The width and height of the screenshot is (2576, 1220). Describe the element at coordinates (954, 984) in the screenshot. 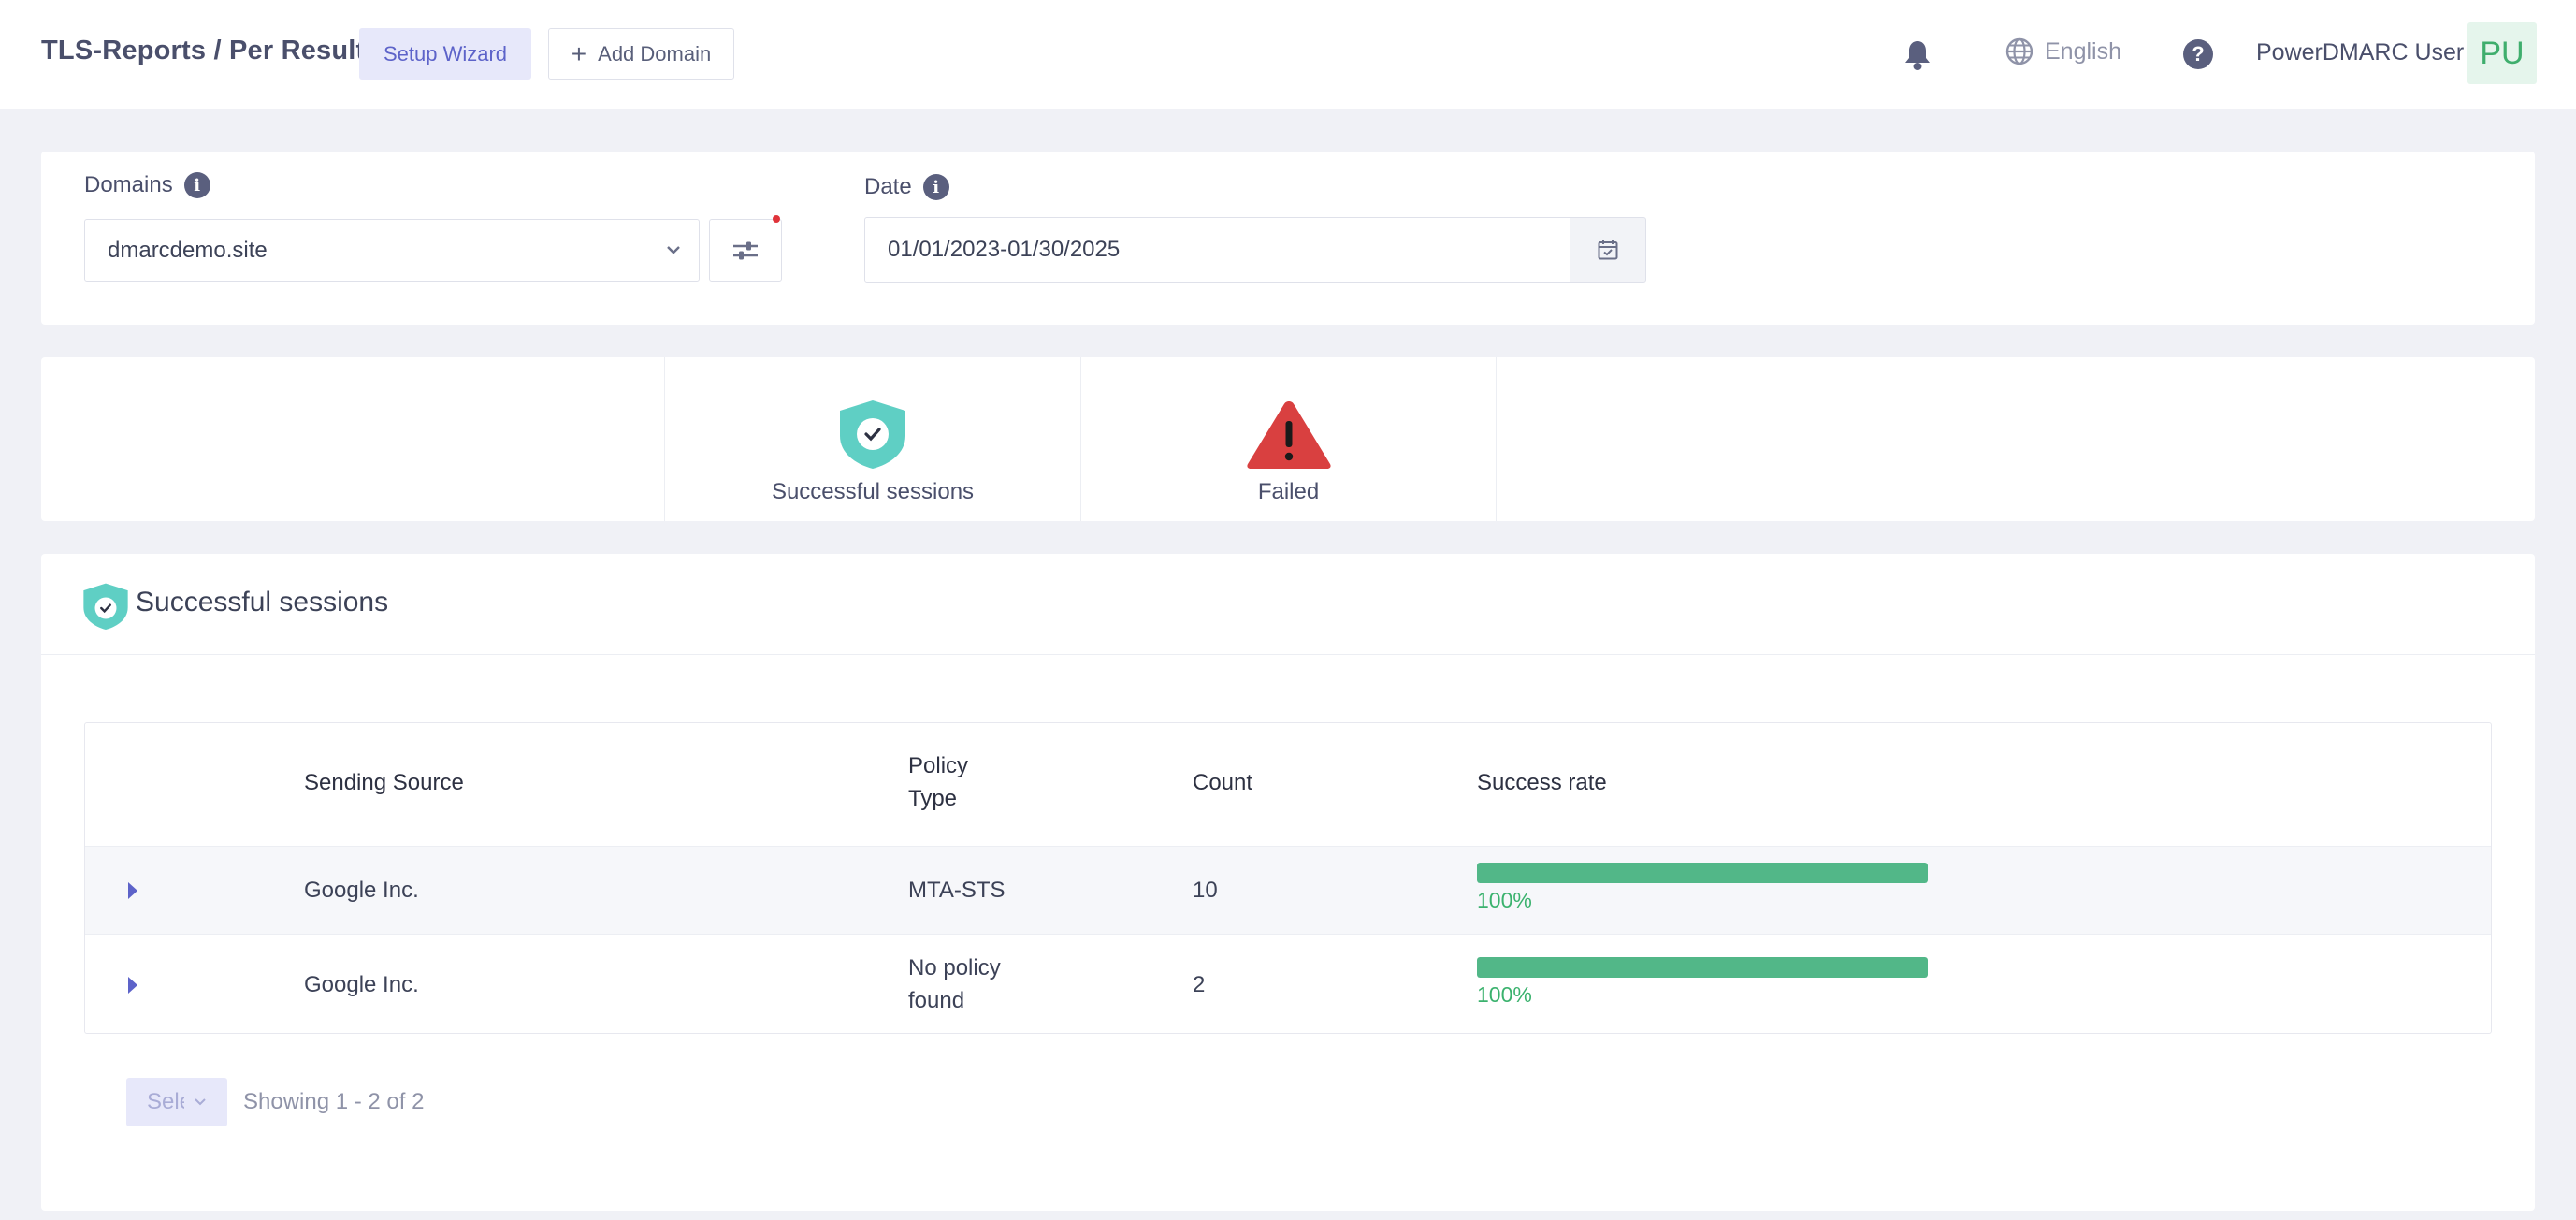

I see `cell-policy-type: No policy found` at that location.